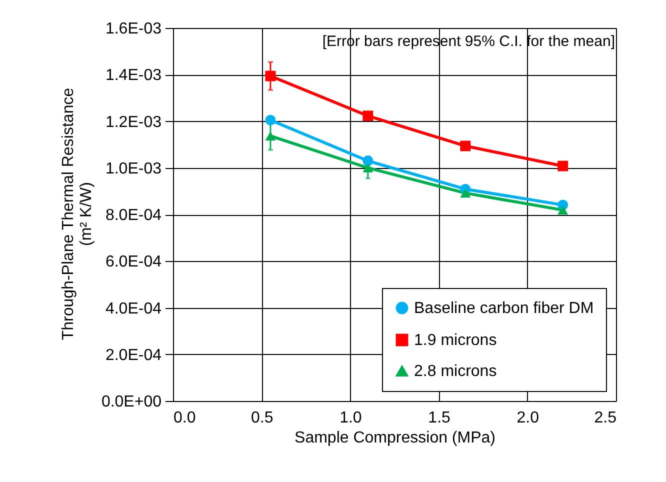 This screenshot has height=482, width=666. What do you see at coordinates (262, 418) in the screenshot?
I see `x-tick-label: 0.5` at bounding box center [262, 418].